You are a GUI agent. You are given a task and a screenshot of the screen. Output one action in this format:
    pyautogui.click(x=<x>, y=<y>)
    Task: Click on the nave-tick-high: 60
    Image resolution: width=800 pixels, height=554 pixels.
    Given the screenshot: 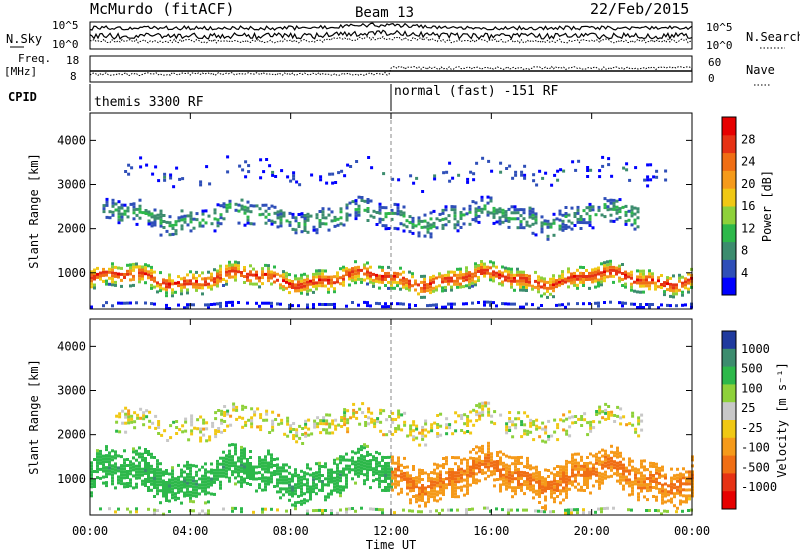 What is the action you would take?
    pyautogui.click(x=714, y=62)
    